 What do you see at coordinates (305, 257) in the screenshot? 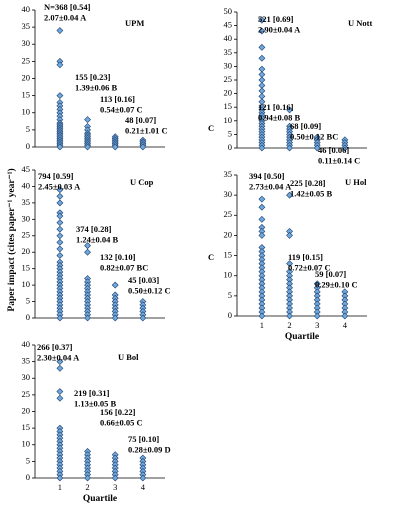
I see `group-annotation: 119 [0.15]` at bounding box center [305, 257].